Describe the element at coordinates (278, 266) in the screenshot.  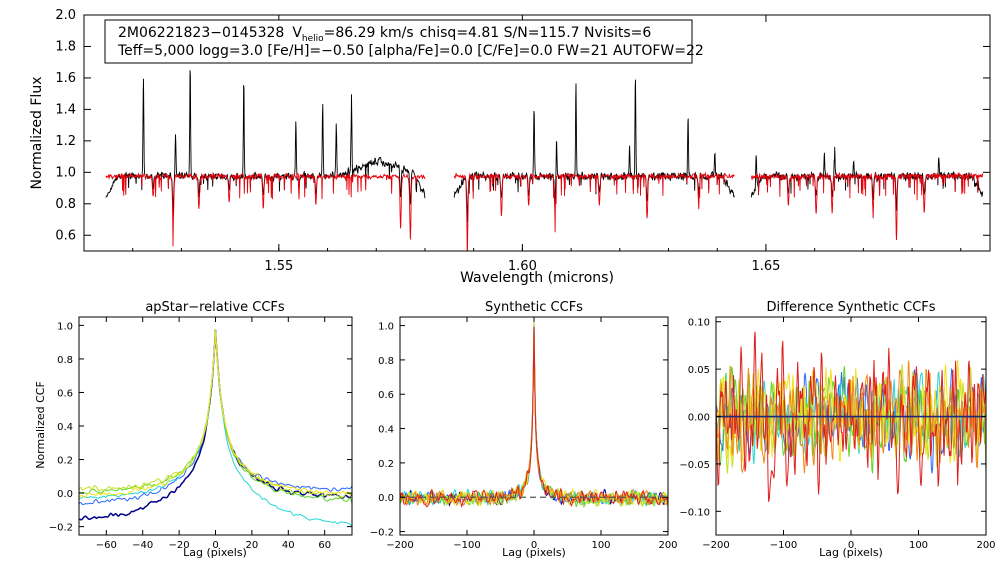
I see `spectrum-xtick-label: 1.55` at that location.